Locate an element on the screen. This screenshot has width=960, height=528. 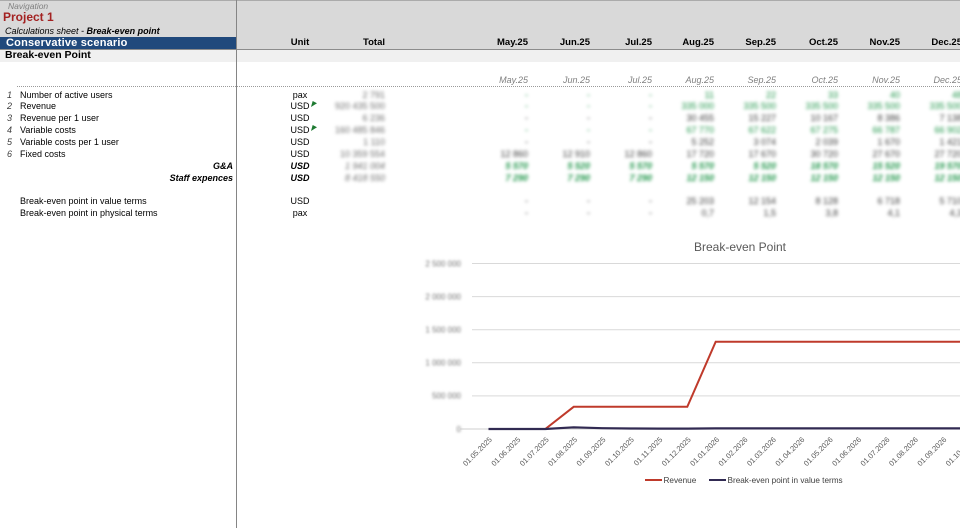
svg-text: 01.08.2025 is located at coordinates (562, 451).